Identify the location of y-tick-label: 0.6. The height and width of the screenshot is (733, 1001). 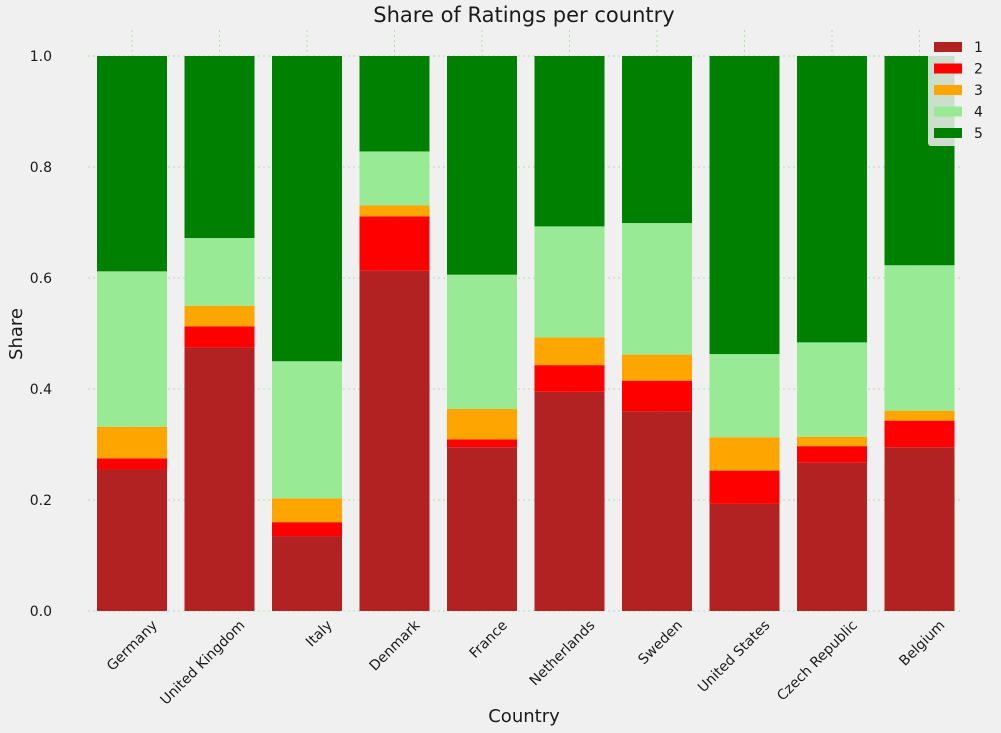
(41, 279).